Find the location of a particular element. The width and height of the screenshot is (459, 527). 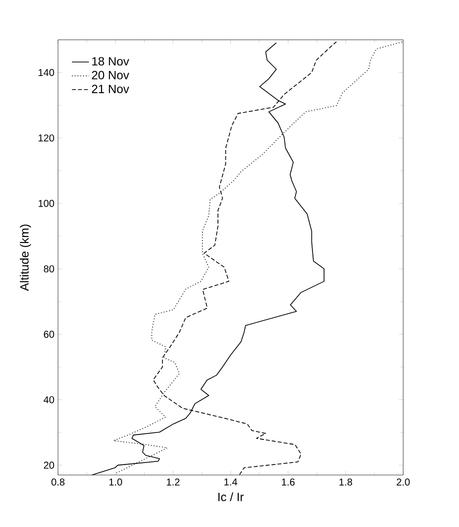

x-tick-label: 1.8 is located at coordinates (345, 482).